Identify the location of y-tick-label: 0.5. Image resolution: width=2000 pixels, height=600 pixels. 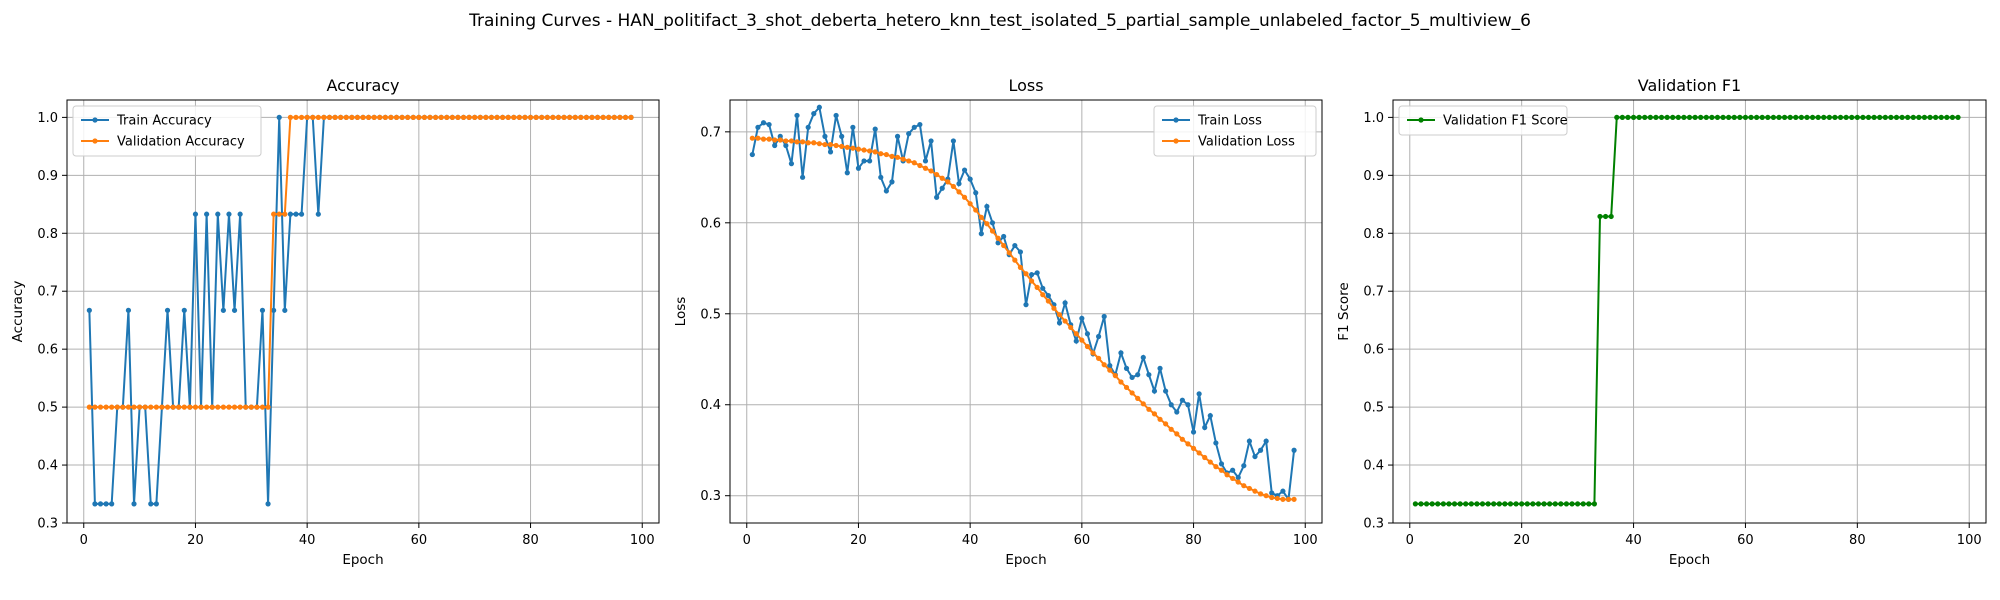
(1373, 408).